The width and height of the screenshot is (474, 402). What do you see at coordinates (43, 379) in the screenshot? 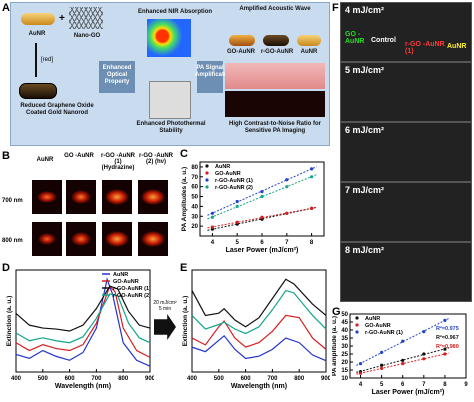
I see `chartD-xtick-label: 500` at bounding box center [43, 379].